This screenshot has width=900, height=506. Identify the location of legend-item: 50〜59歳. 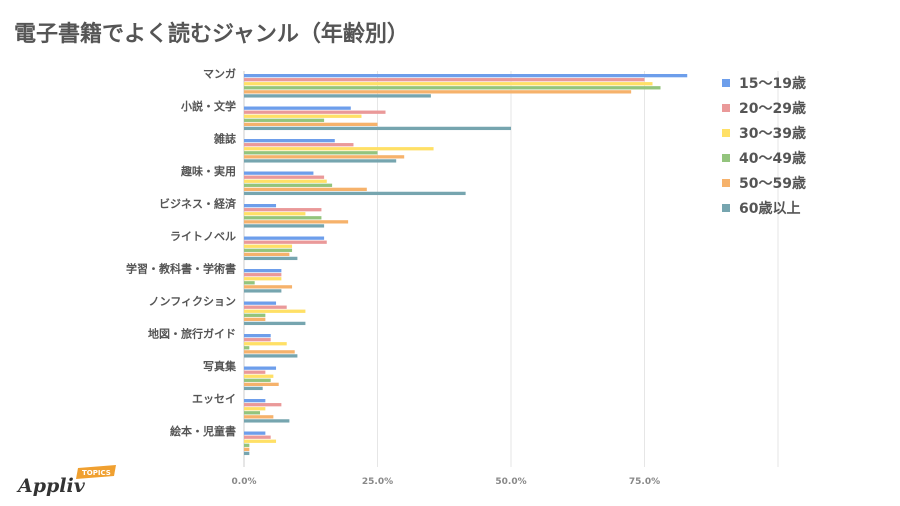
(764, 182).